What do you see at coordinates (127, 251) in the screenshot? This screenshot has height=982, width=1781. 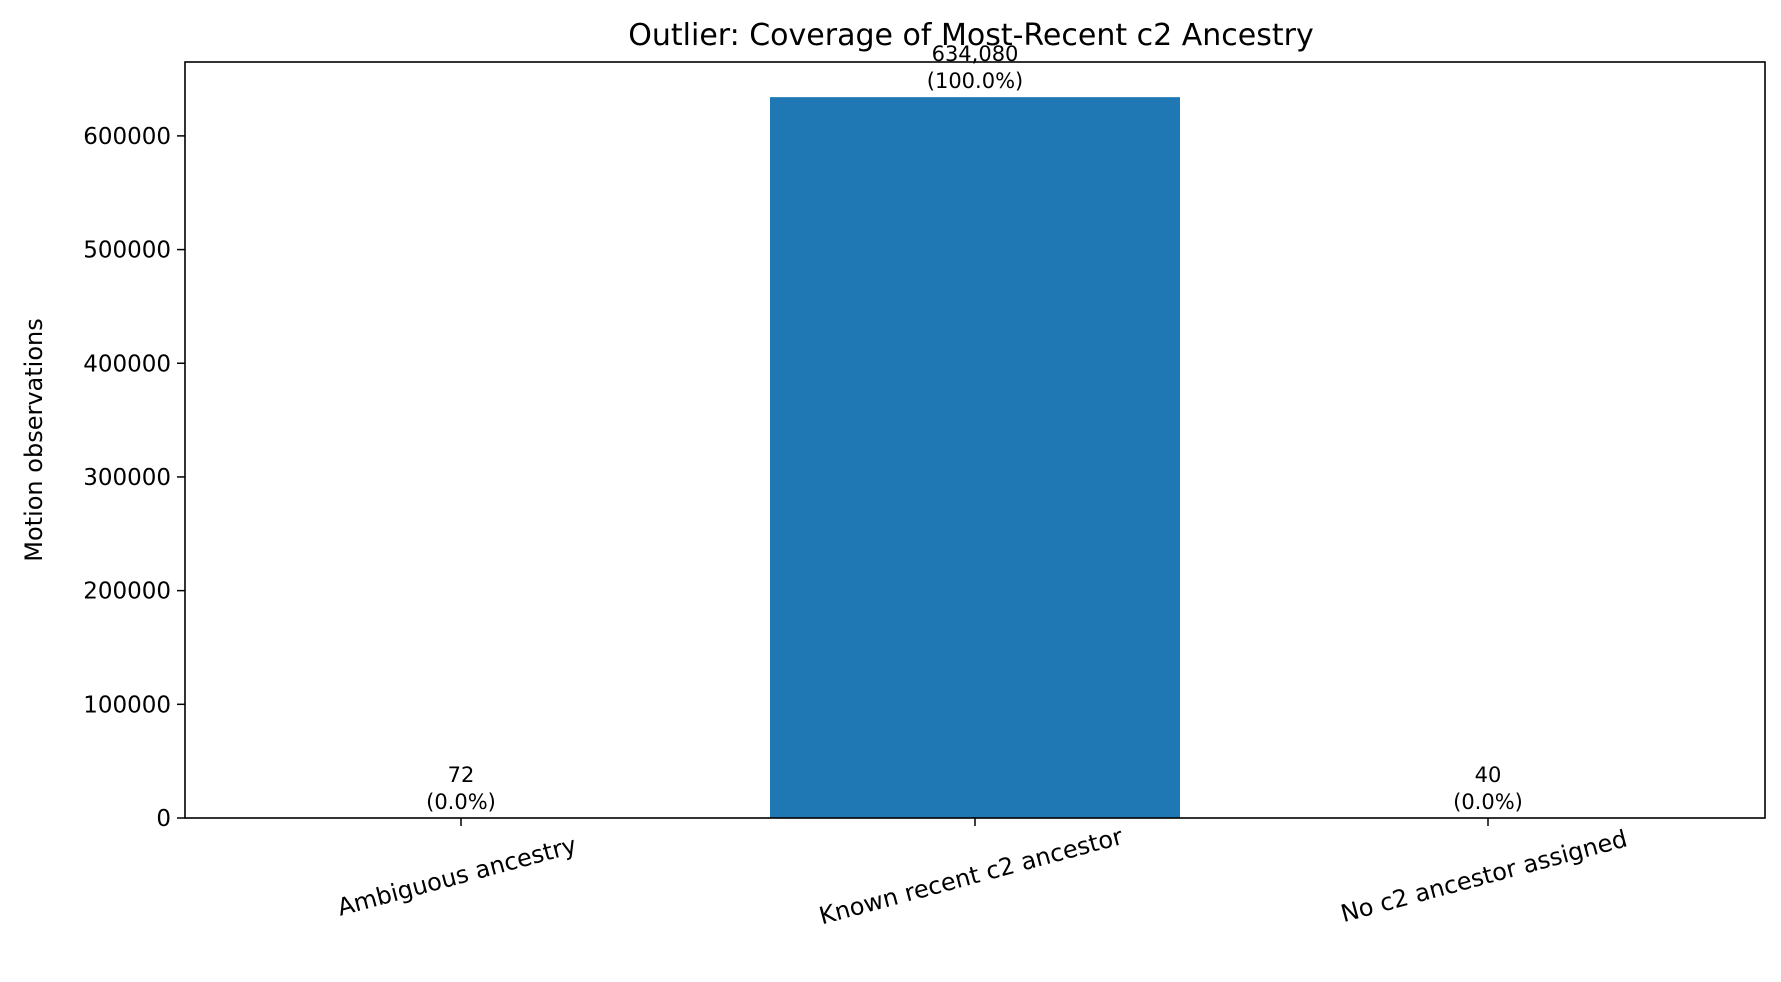 I see `y-tick-label: 500000` at bounding box center [127, 251].